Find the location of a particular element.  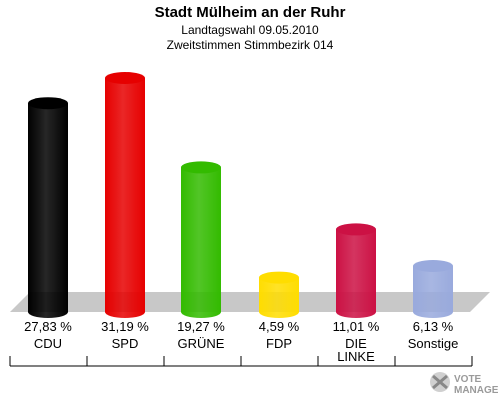

bar-grüne is located at coordinates (201, 239).